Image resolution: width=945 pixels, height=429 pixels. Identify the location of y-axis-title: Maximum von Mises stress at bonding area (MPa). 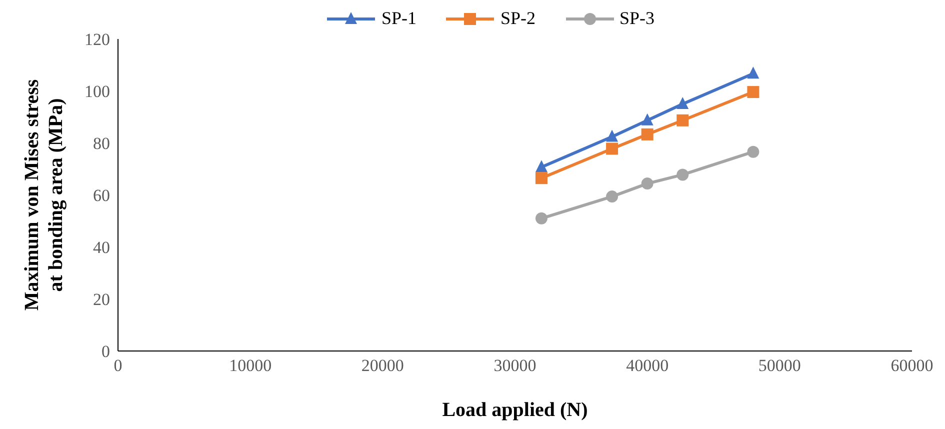
(44, 195).